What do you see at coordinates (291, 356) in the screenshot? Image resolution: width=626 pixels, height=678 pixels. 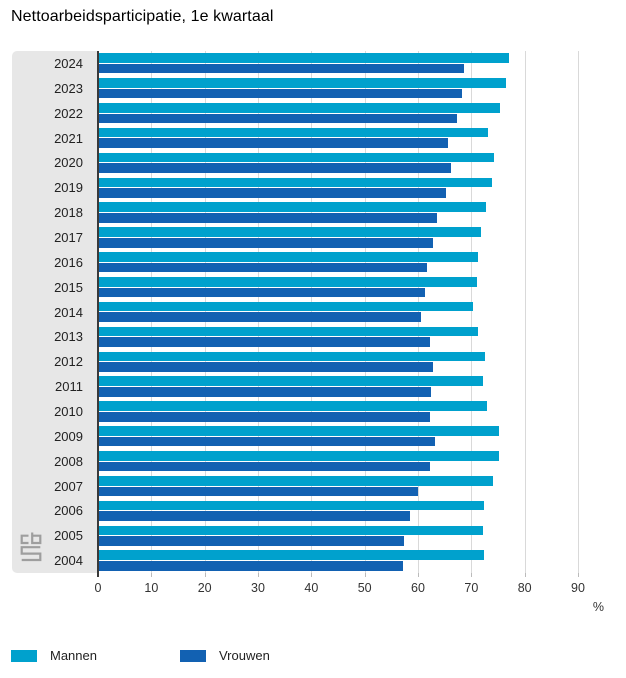 I see `bar-mannen-2012` at bounding box center [291, 356].